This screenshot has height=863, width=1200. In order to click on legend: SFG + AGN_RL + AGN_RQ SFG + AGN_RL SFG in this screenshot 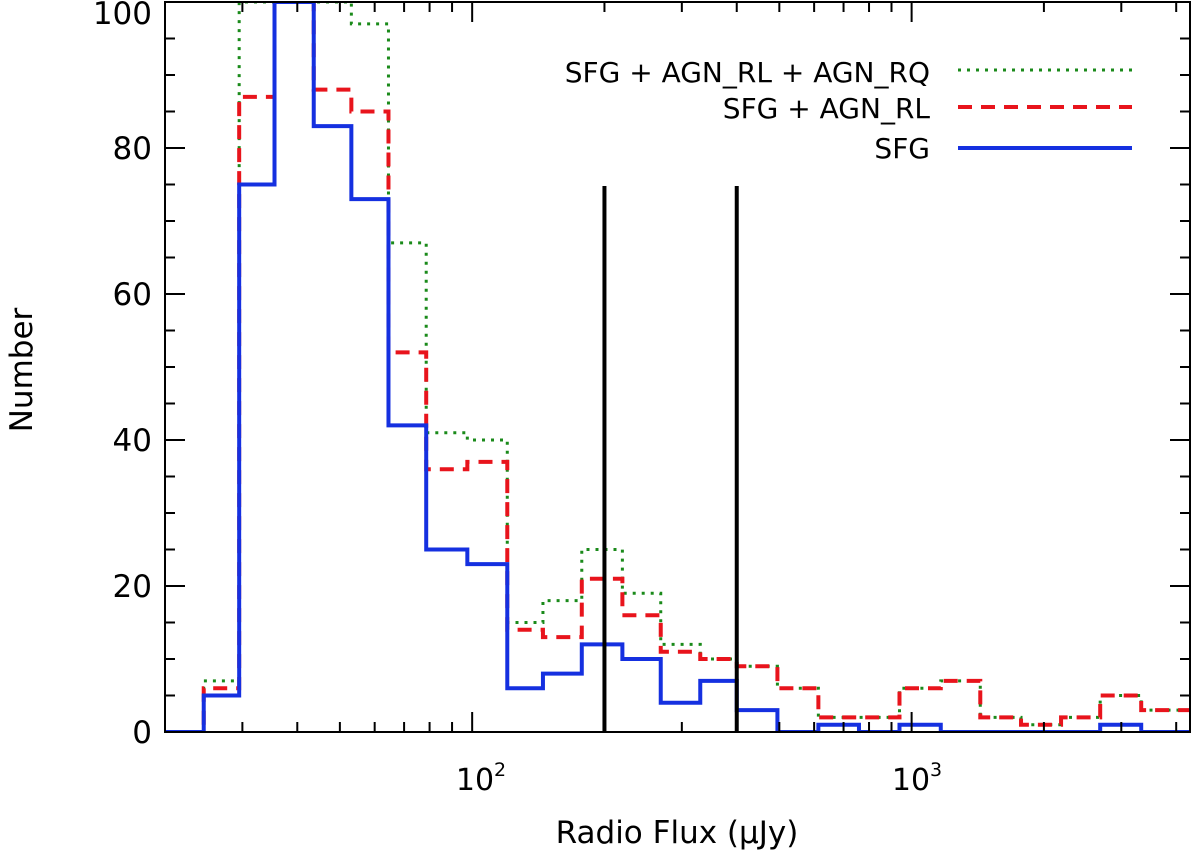, I will do `click(848, 110)`.